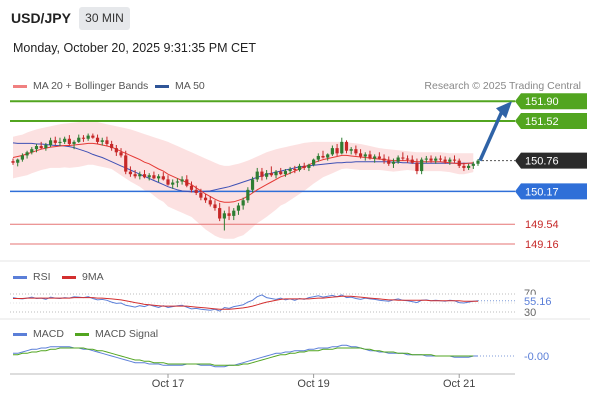 The image size is (590, 400). Describe the element at coordinates (20, 277) in the screenshot. I see `rsi-swatch` at that location.